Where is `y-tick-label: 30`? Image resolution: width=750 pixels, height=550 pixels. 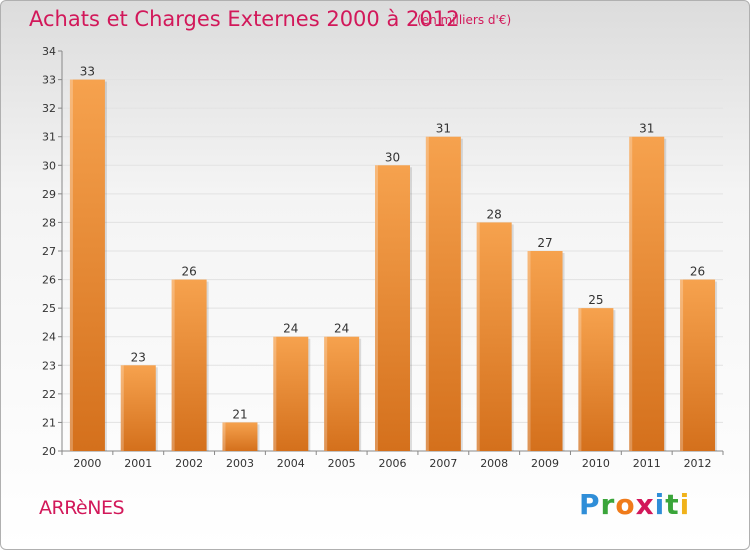 y-tick-label: 30 is located at coordinates (49, 165).